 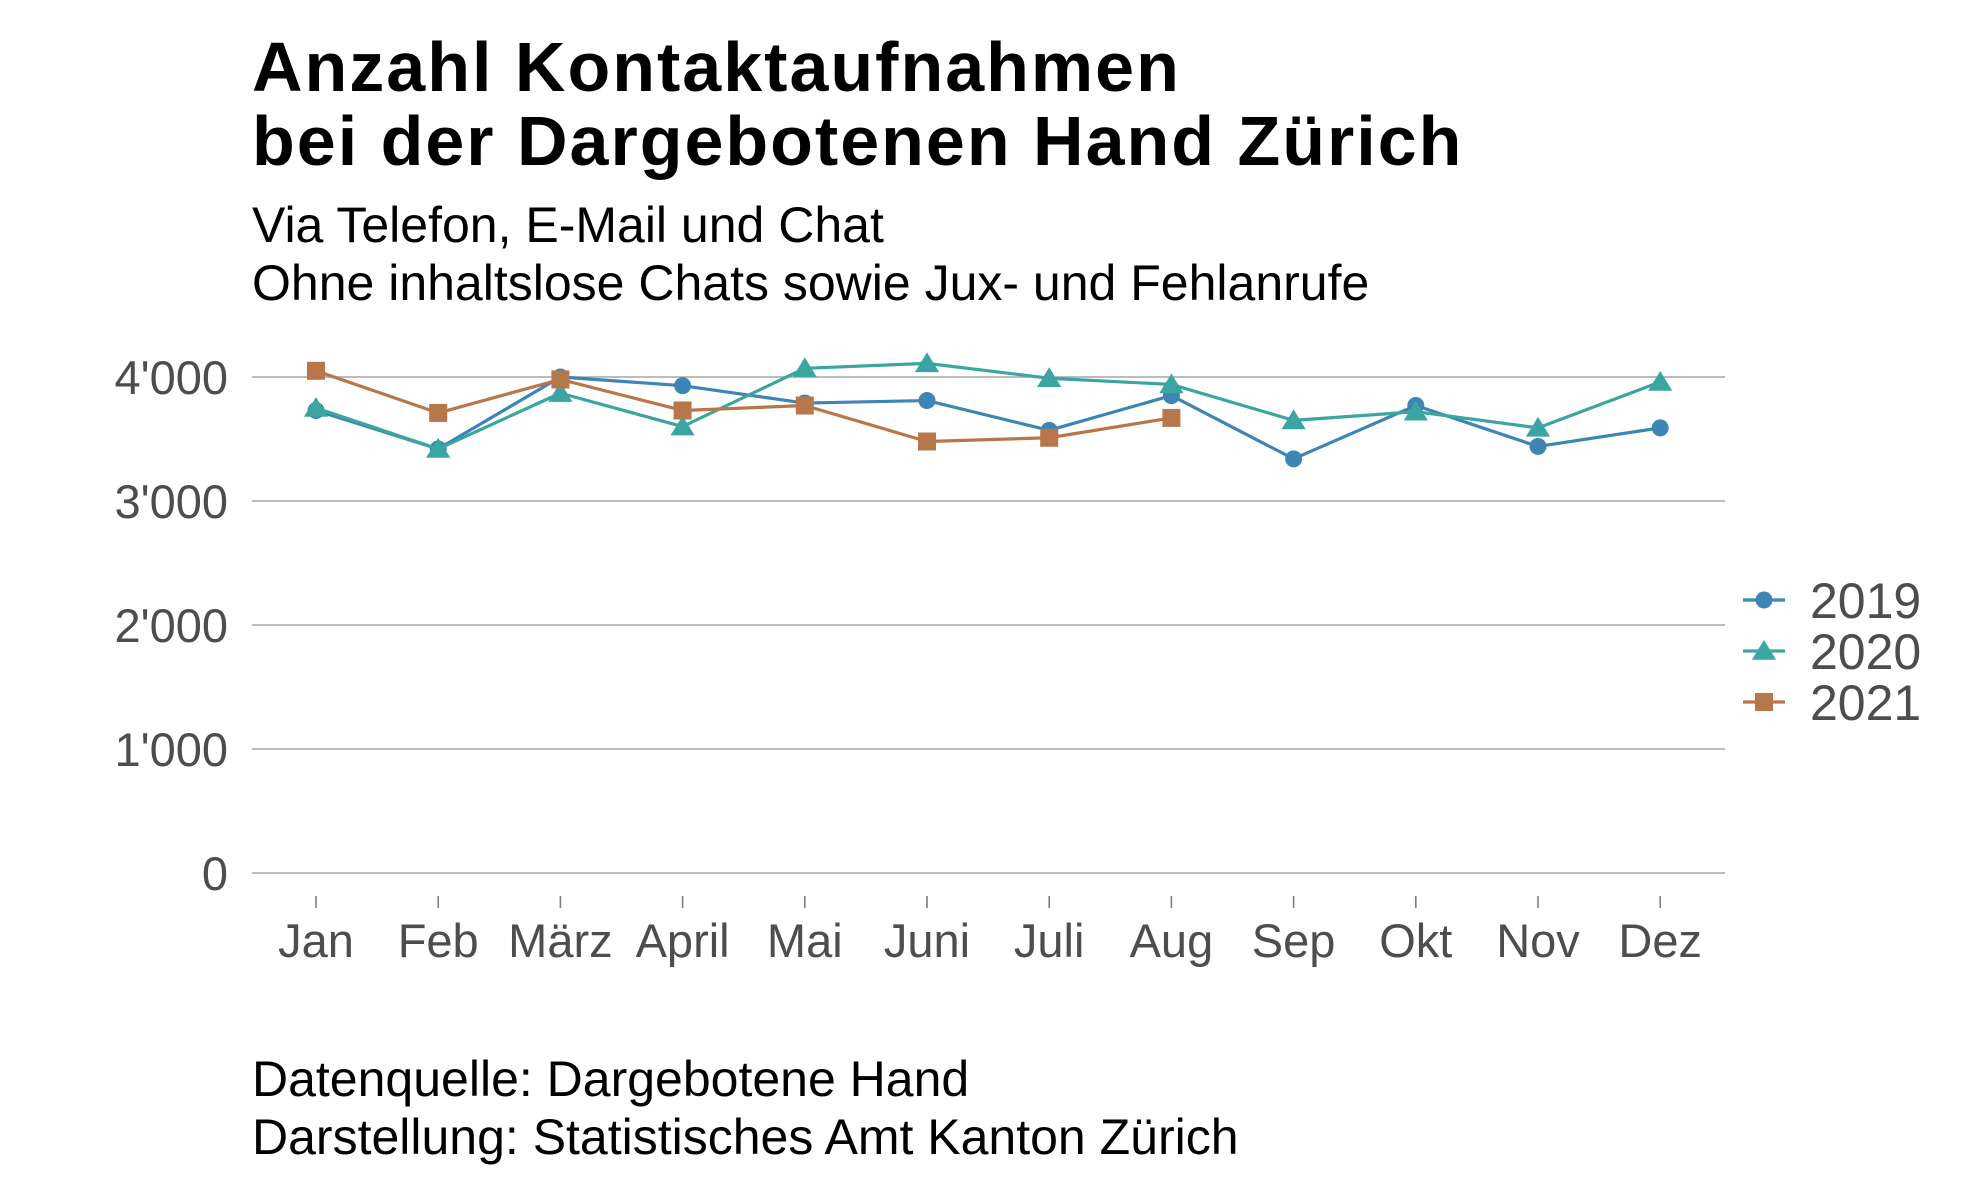 What do you see at coordinates (683, 940) in the screenshot?
I see `x-tick-label: April` at bounding box center [683, 940].